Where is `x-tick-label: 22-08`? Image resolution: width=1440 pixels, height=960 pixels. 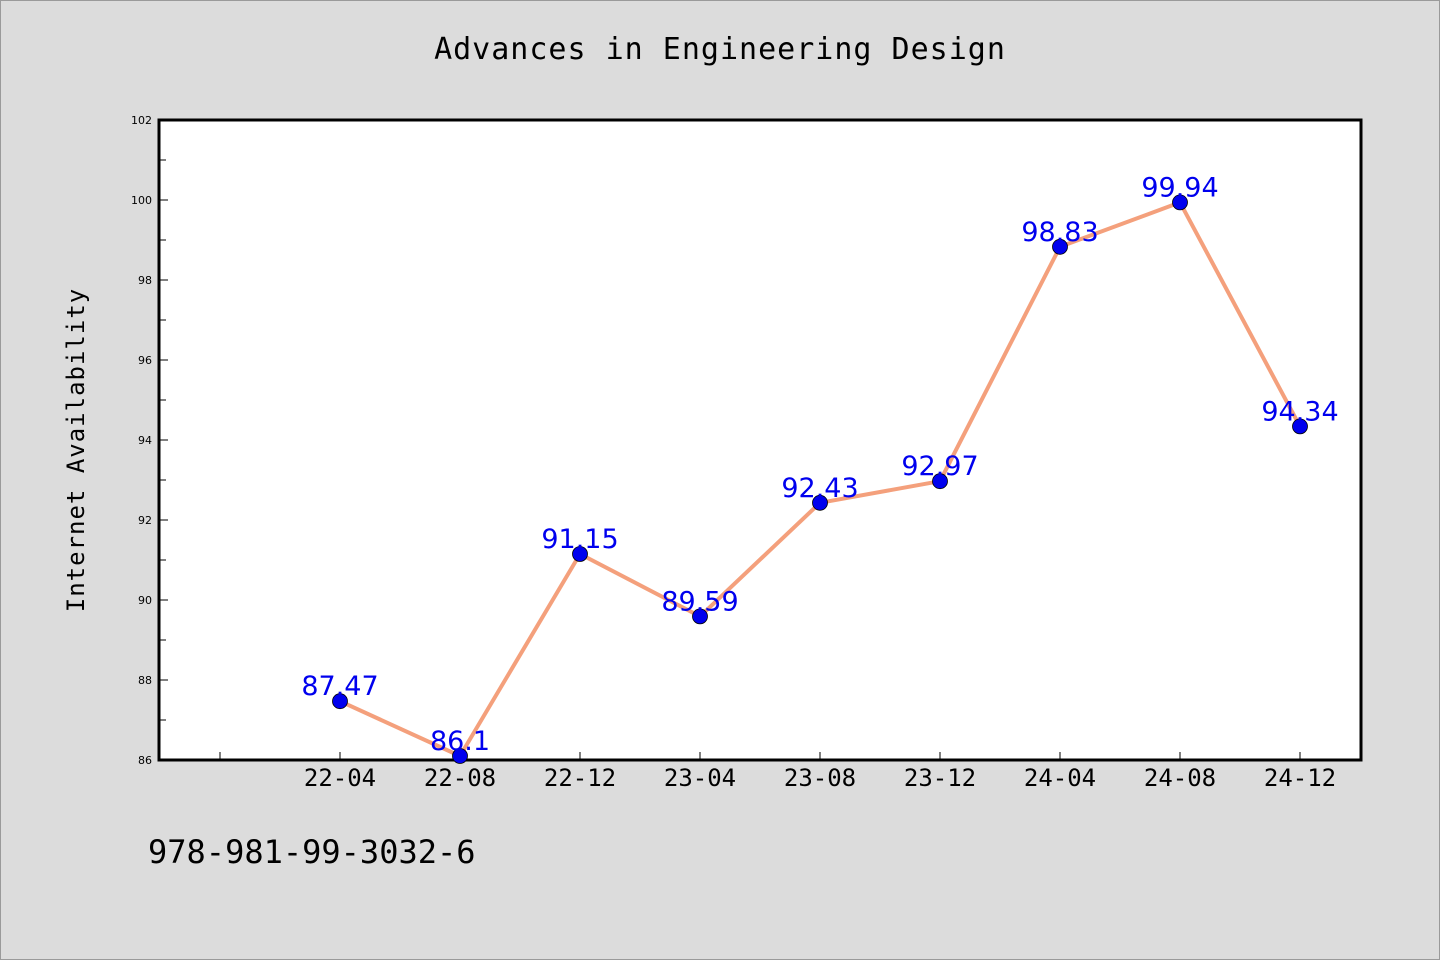
x-tick-label: 22-08 is located at coordinates (460, 778).